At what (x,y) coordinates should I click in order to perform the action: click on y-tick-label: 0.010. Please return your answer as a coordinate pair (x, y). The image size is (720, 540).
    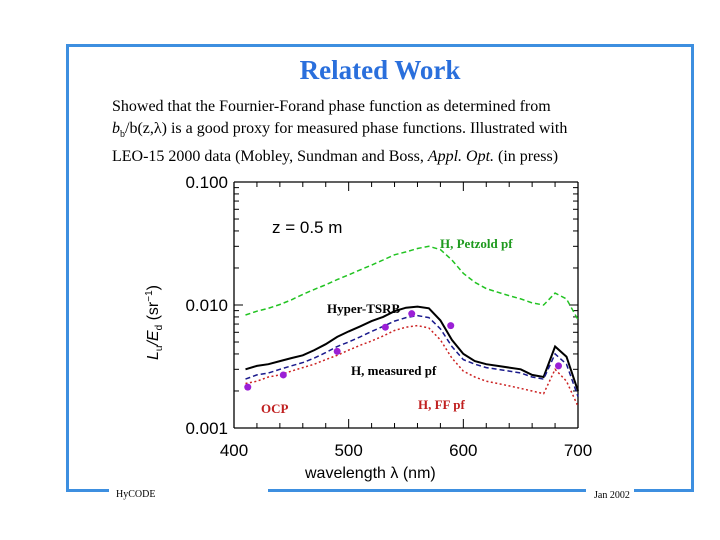
    Looking at the image, I should click on (206, 305).